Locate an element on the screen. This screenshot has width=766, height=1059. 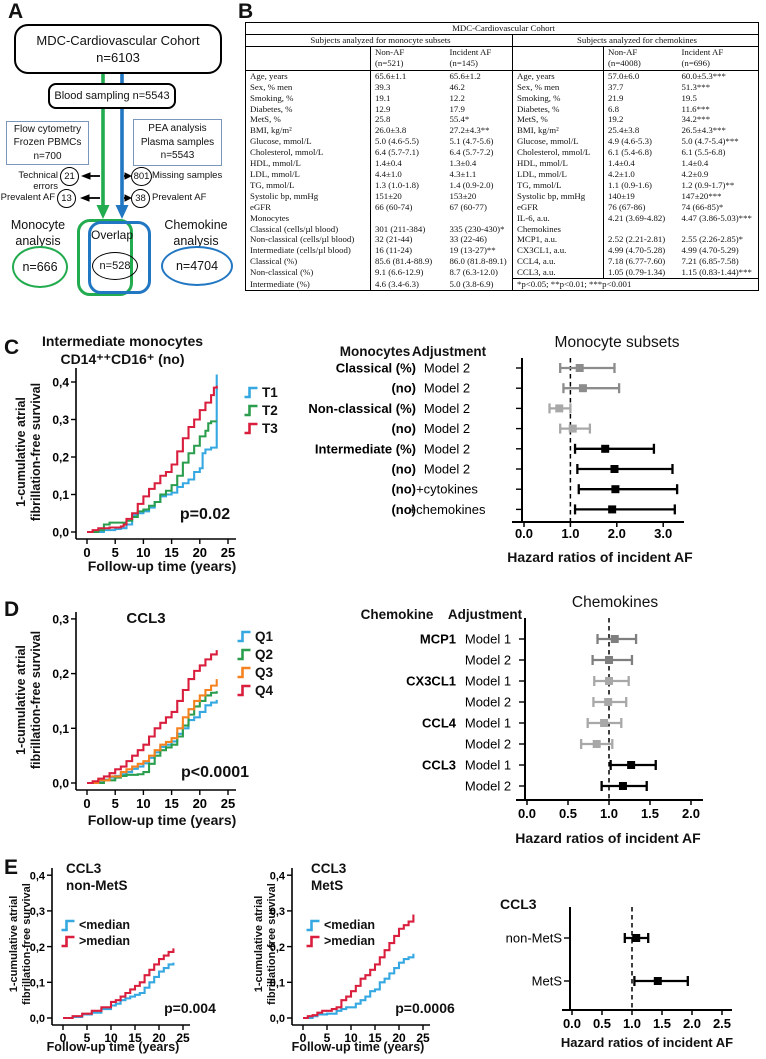
table-cell: 67 (60-77) is located at coordinates (468, 206).